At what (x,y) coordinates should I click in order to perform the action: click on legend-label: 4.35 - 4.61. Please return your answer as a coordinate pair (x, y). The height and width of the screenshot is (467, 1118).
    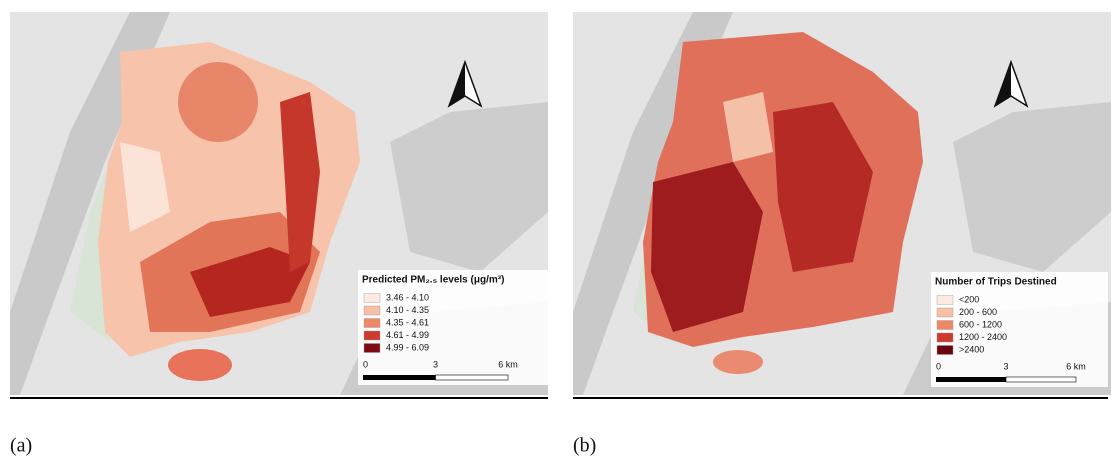
    Looking at the image, I should click on (407, 322).